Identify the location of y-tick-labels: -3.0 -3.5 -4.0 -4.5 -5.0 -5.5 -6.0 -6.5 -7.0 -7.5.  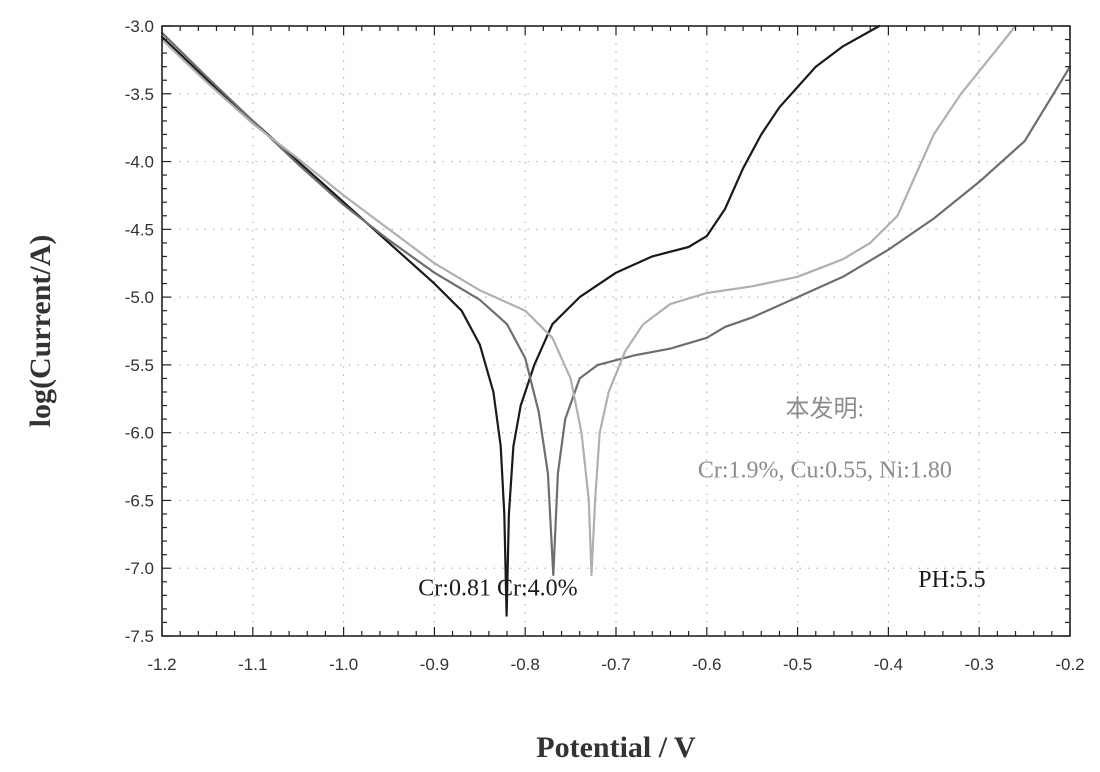
(139, 331).